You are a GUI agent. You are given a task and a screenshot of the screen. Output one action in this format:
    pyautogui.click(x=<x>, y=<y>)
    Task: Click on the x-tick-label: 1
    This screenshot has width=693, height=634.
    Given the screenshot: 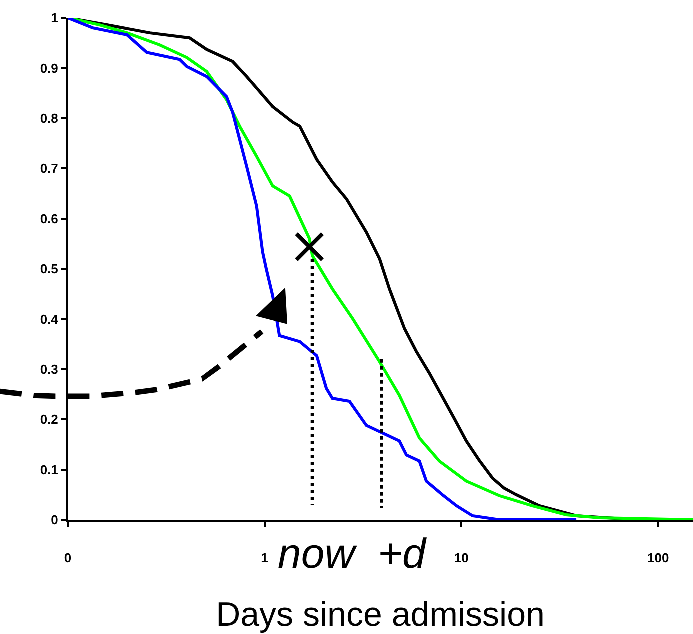 What is the action you would take?
    pyautogui.click(x=264, y=558)
    